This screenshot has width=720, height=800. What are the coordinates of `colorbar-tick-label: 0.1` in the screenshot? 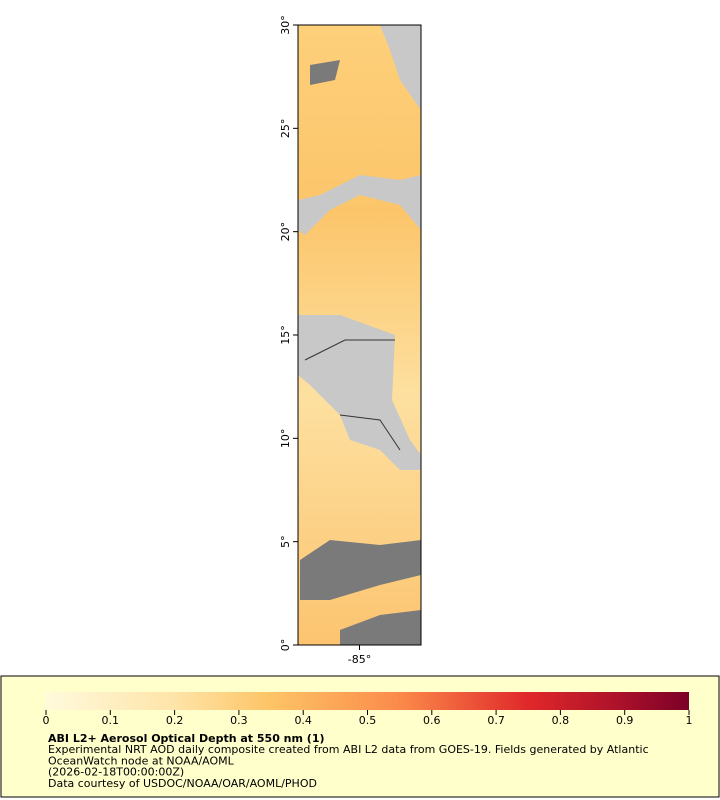 It's located at (111, 720).